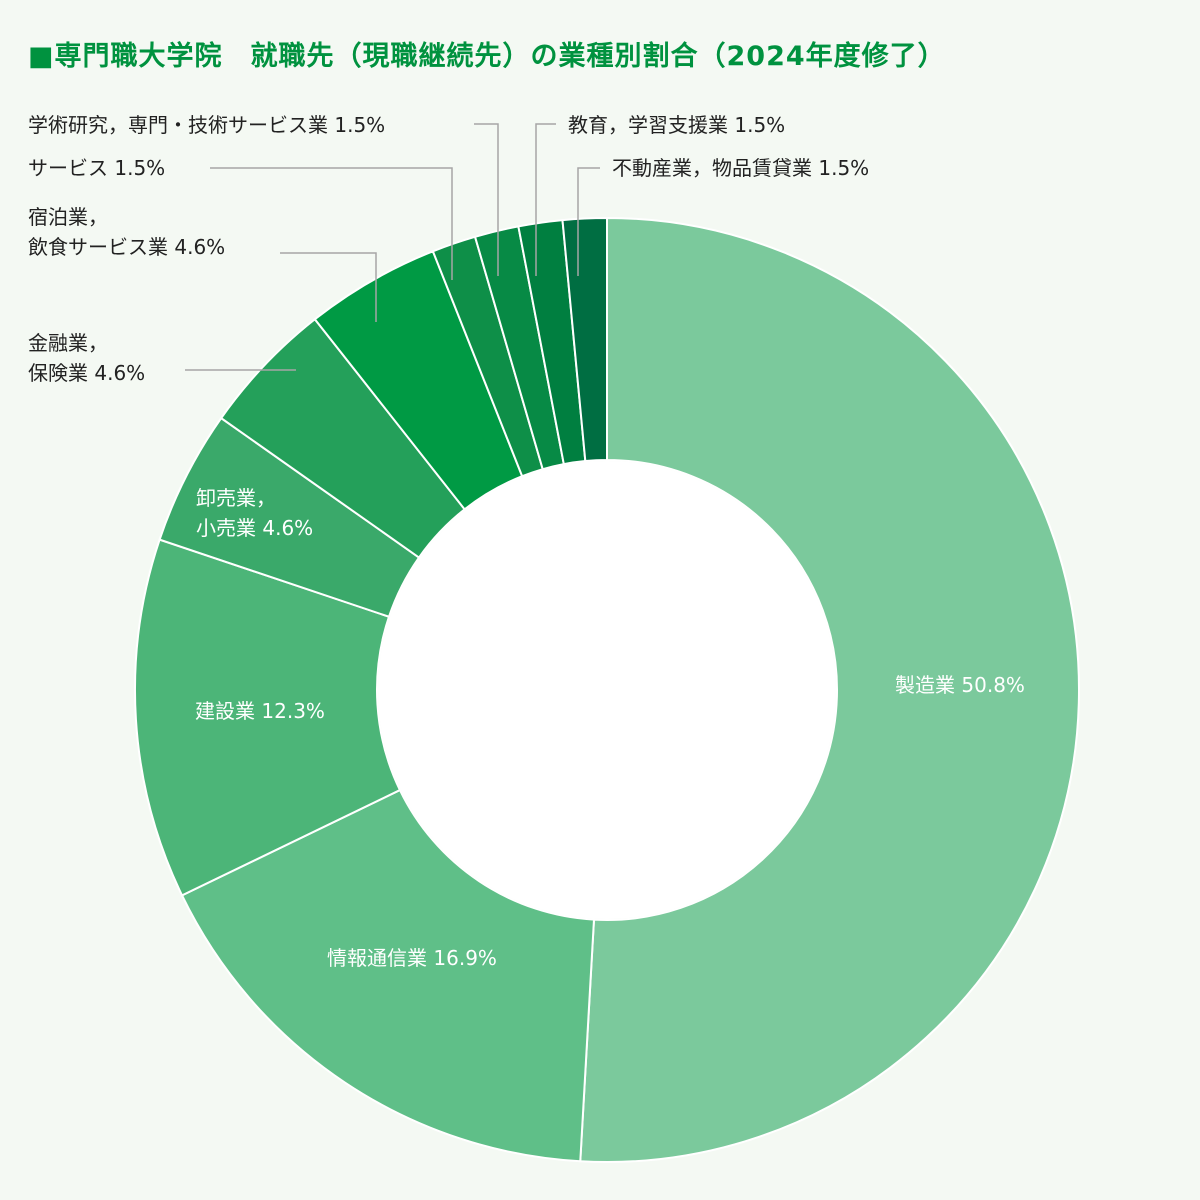 The image size is (1200, 1200). I want to click on donut-hole, so click(607, 690).